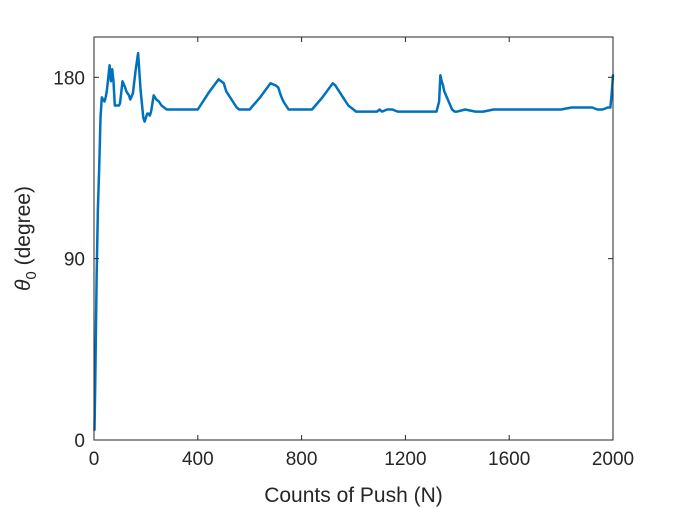  I want to click on x-tick-label: 1200, so click(405, 459).